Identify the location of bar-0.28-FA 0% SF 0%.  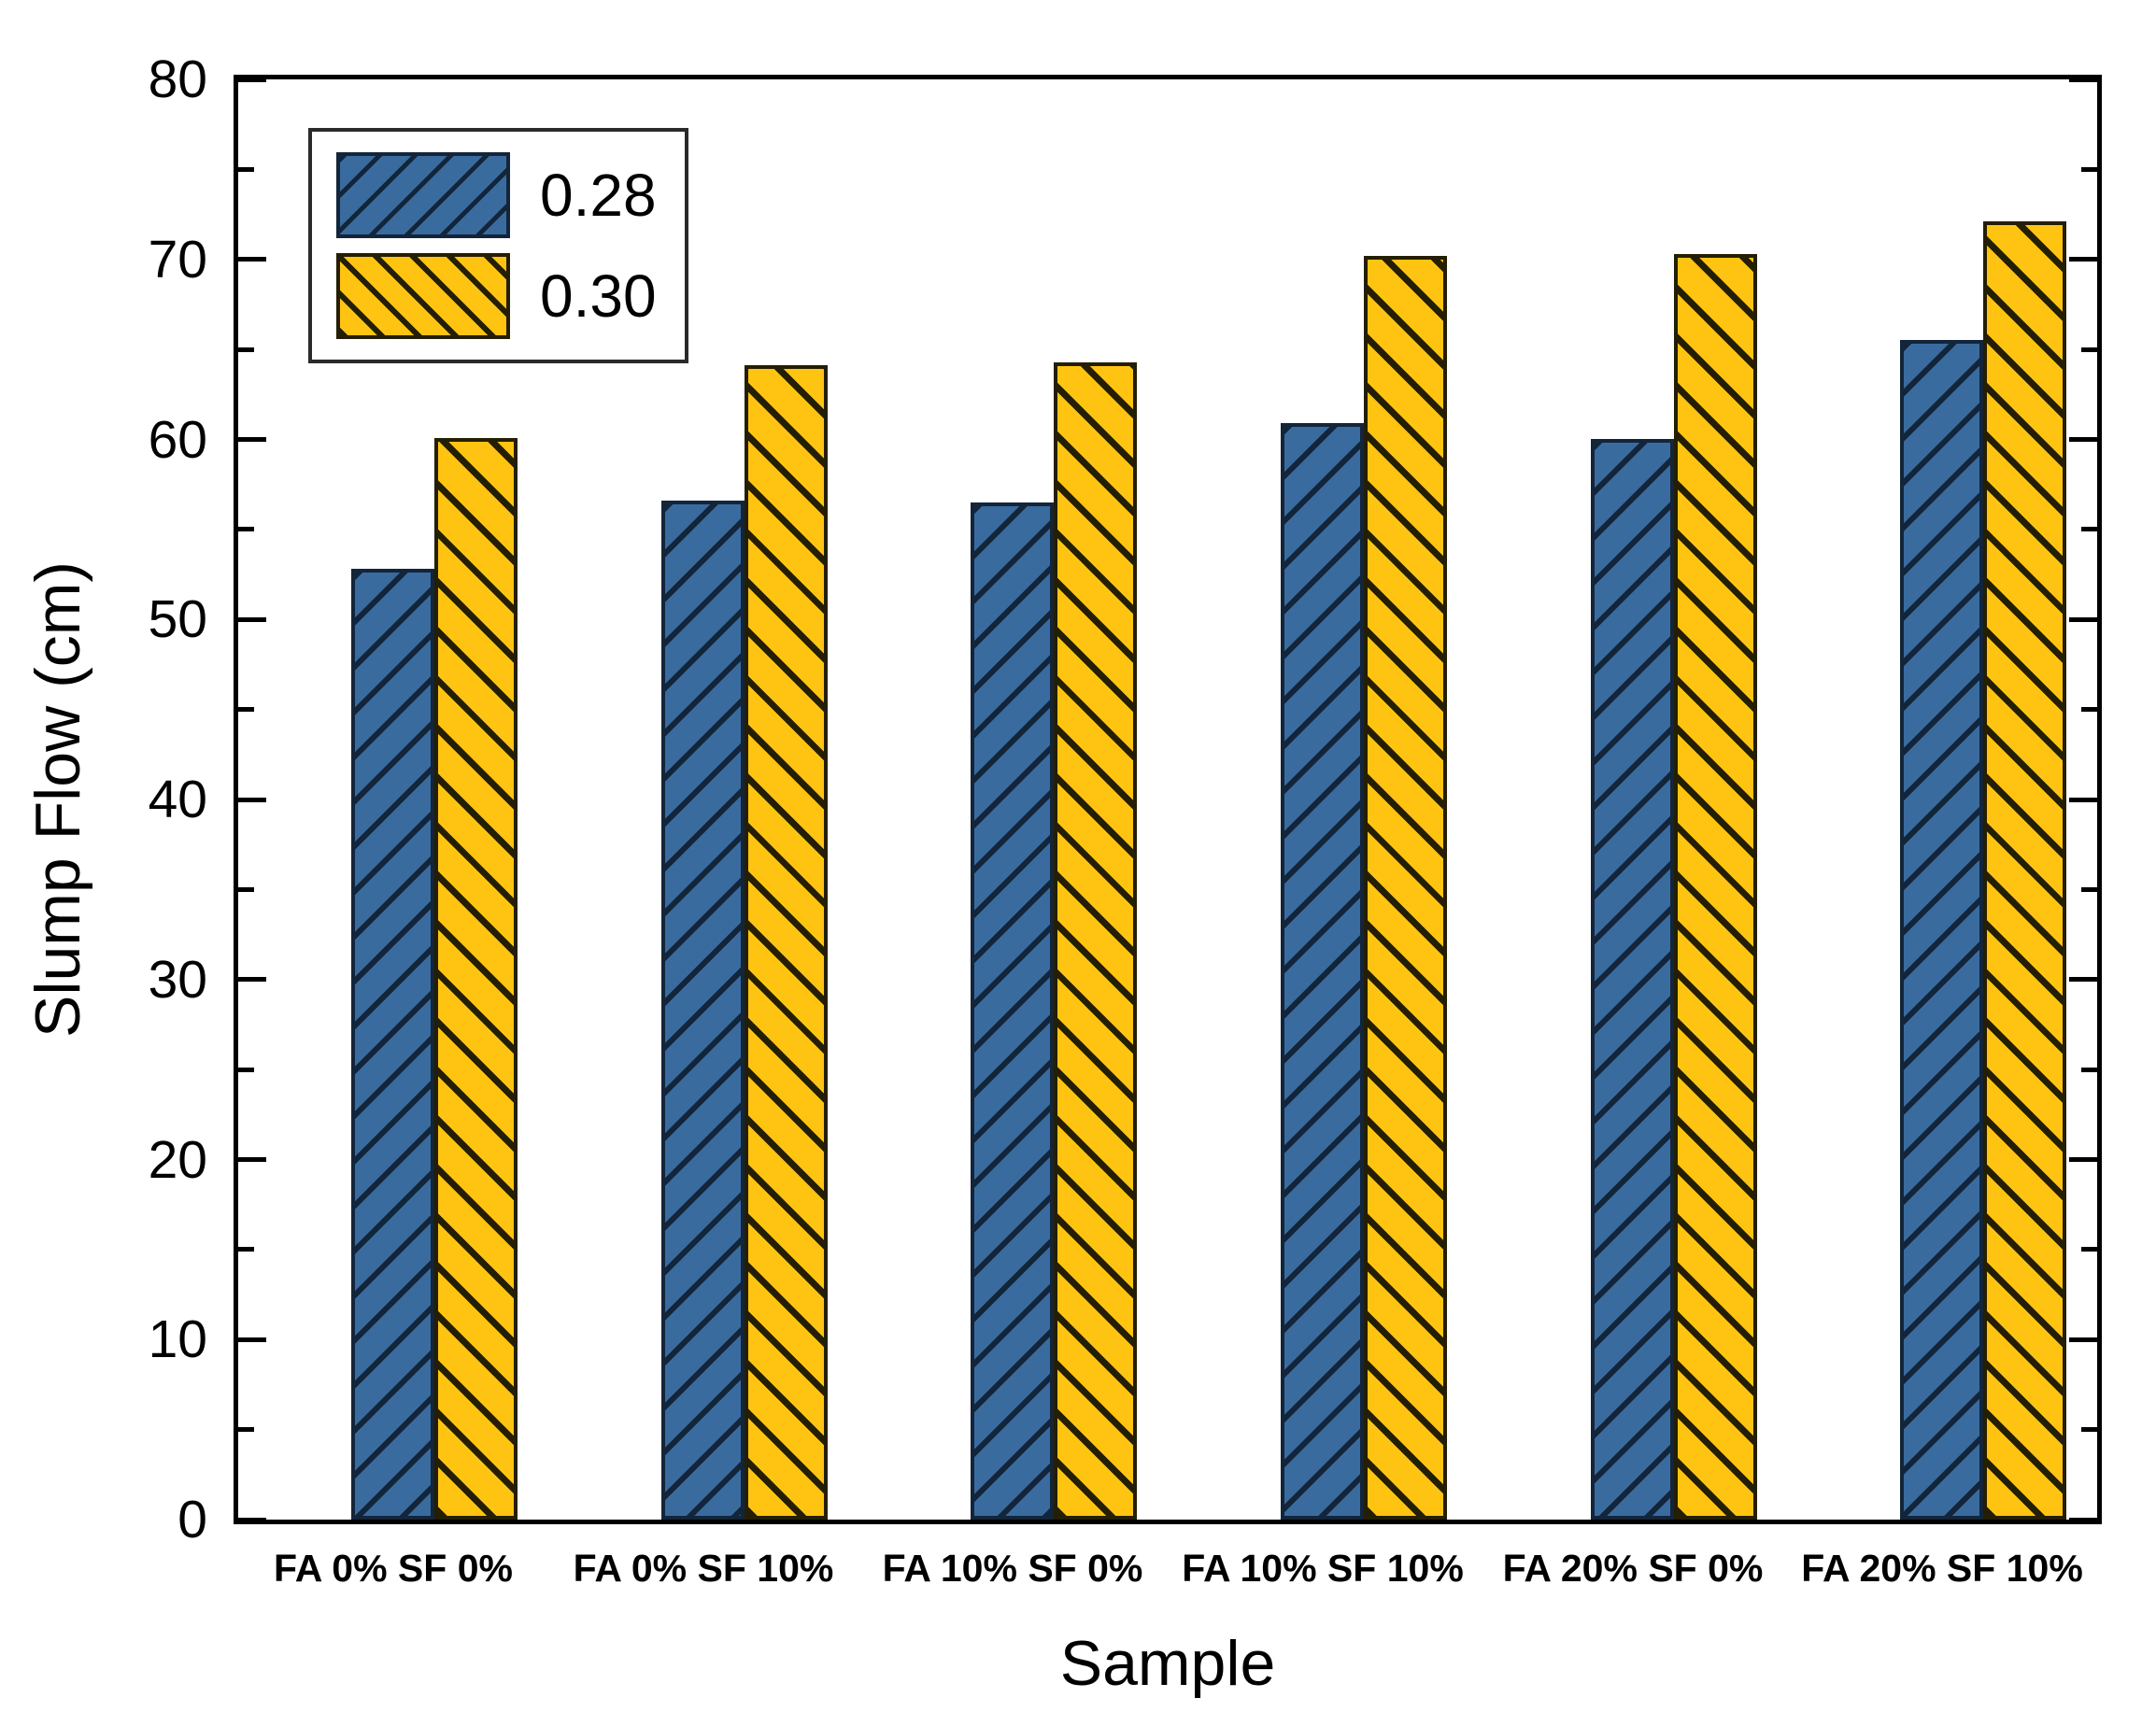
(392, 1044).